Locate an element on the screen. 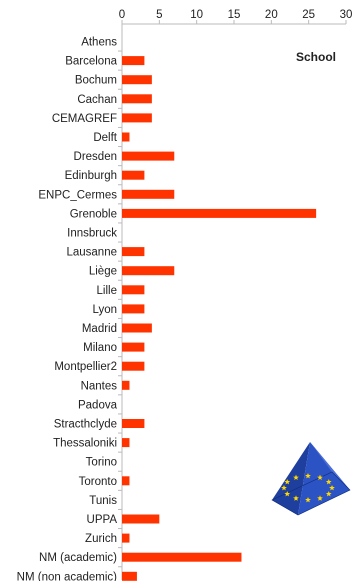 Image resolution: width=353 pixels, height=581 pixels. category-label: Cachan is located at coordinates (97, 100).